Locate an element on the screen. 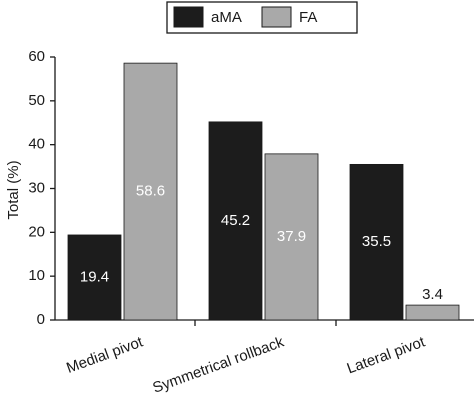  value-label: 37.9 is located at coordinates (291, 236).